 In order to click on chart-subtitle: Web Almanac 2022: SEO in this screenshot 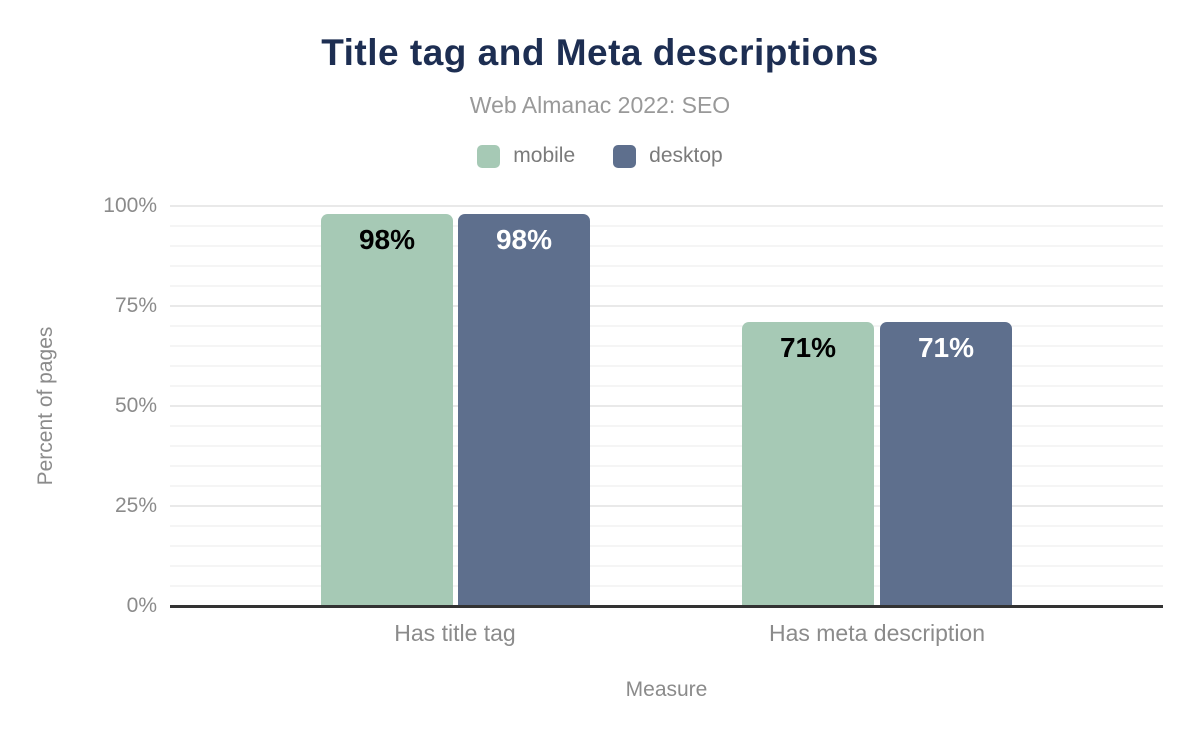, I will do `click(600, 105)`.